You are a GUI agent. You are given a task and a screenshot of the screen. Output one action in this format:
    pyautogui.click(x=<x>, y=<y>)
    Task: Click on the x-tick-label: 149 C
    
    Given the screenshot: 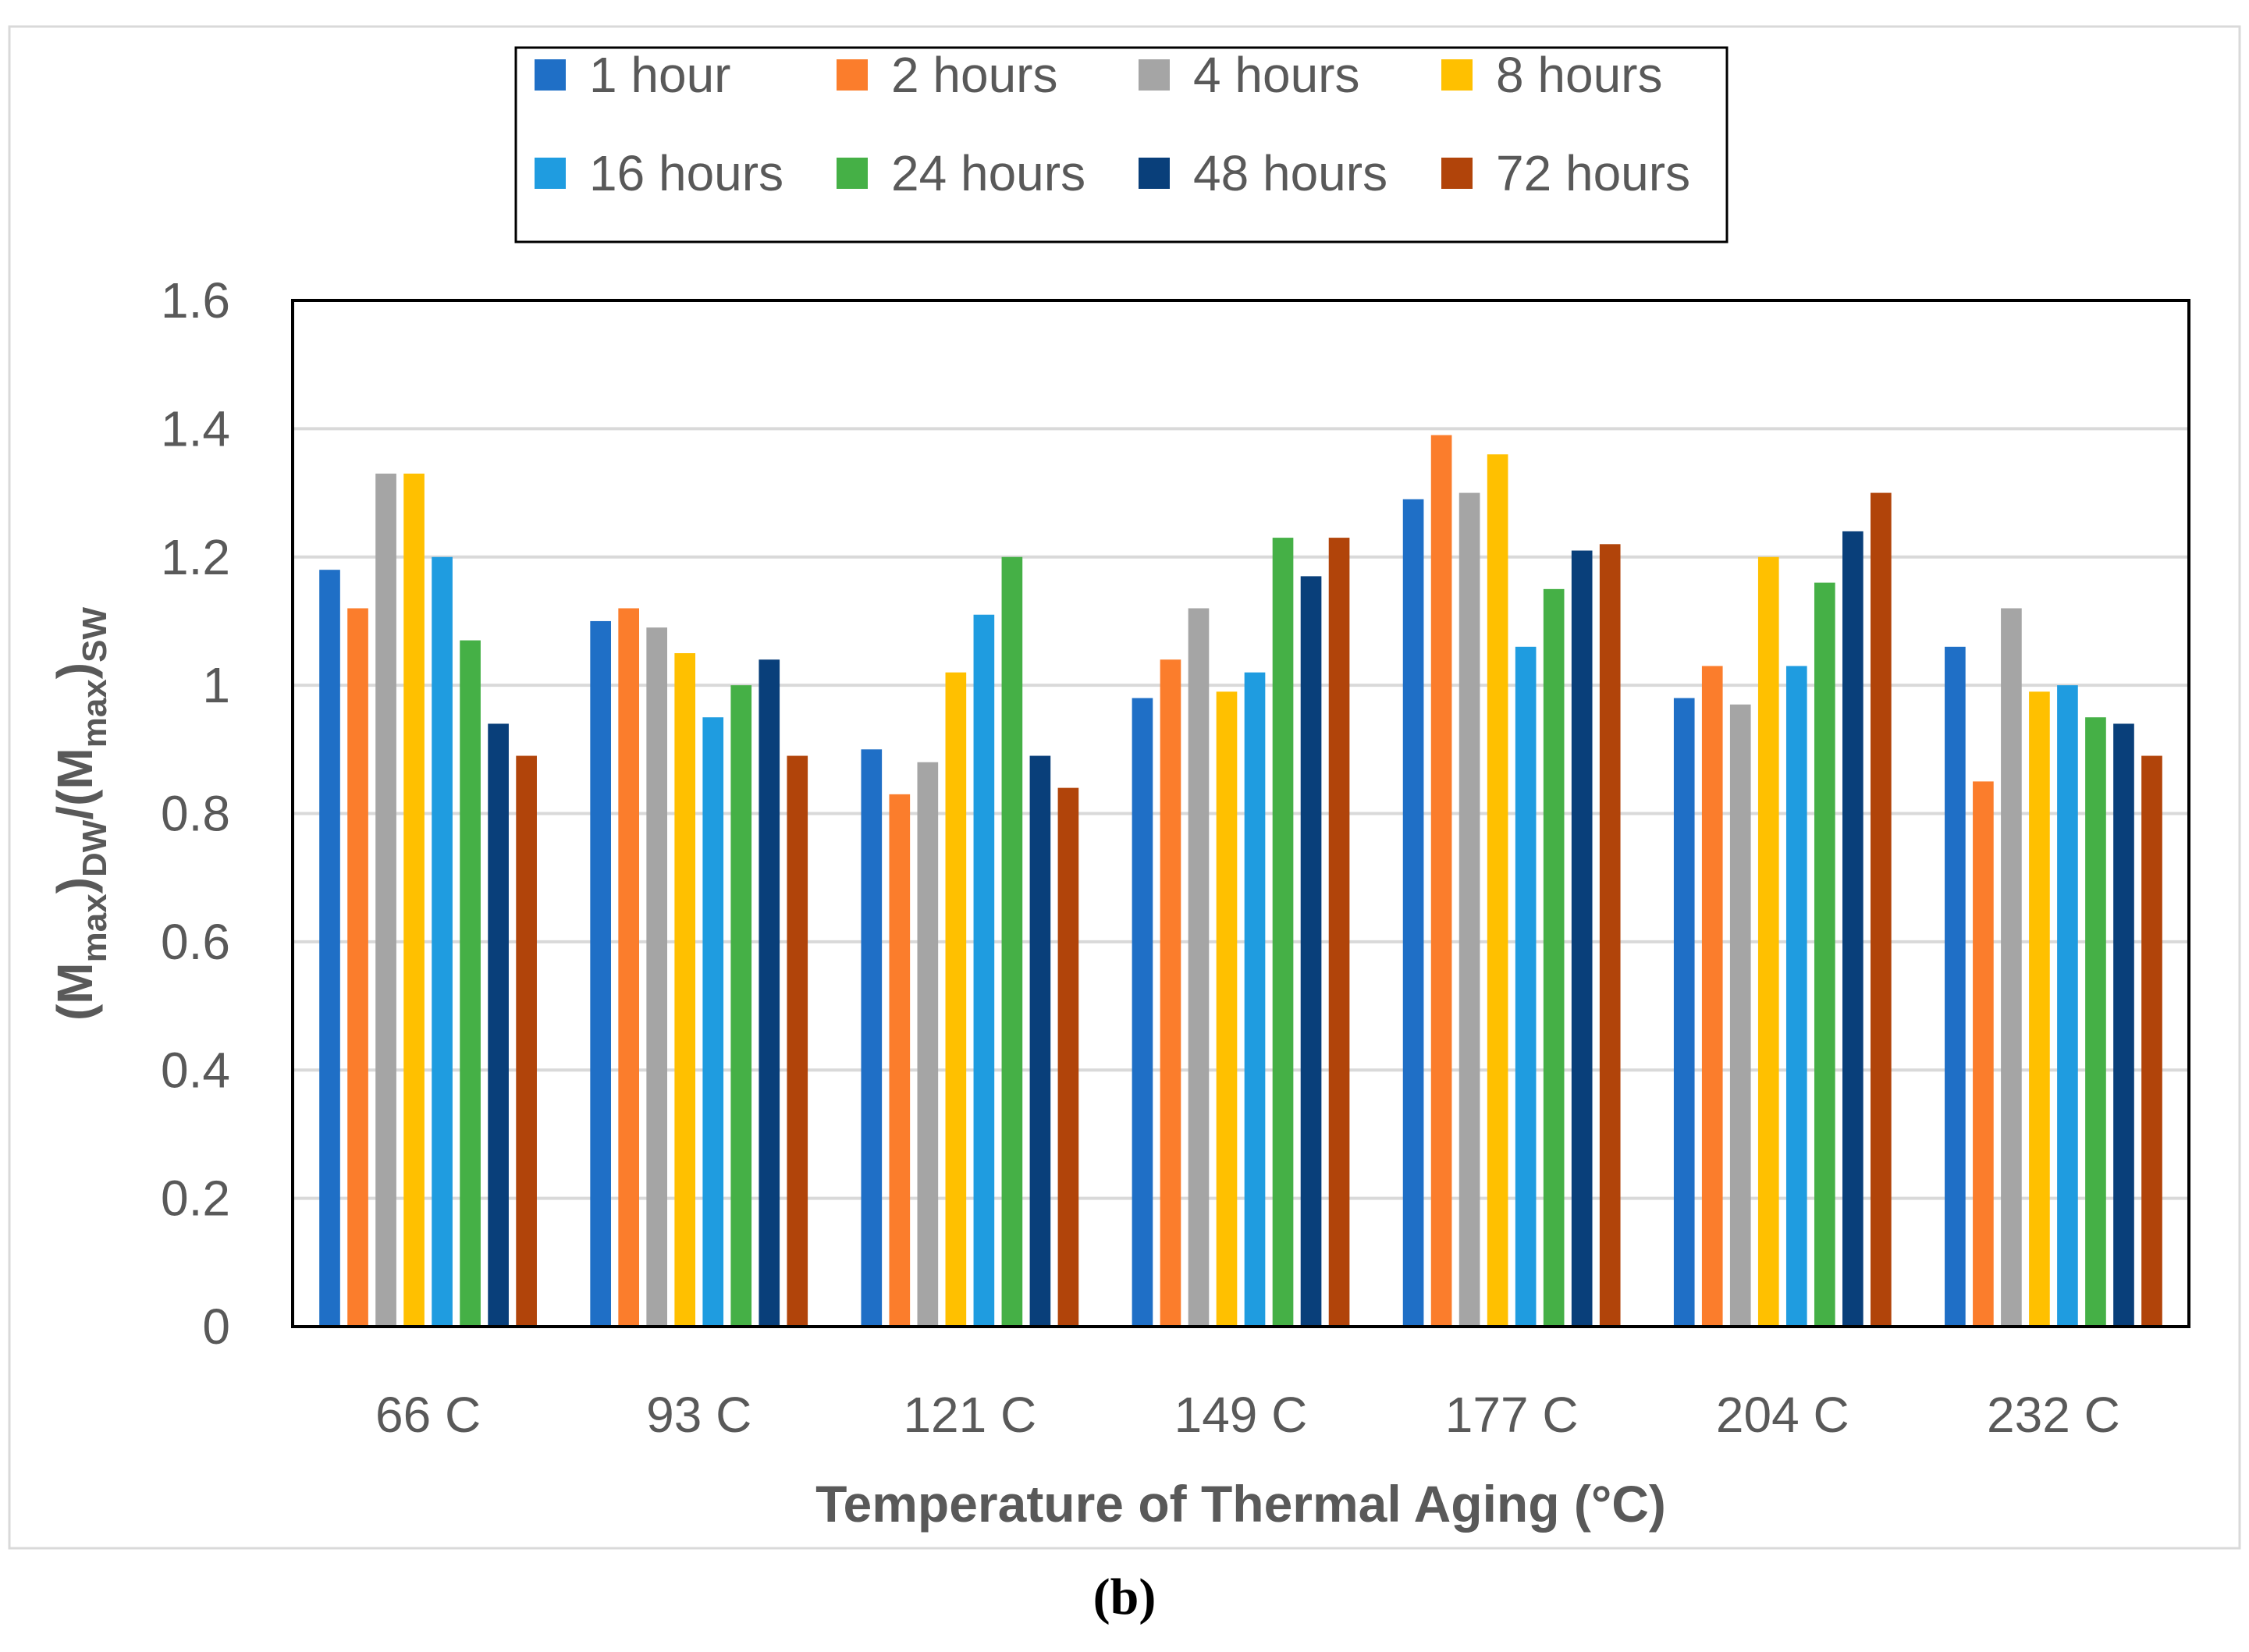 What is the action you would take?
    pyautogui.click(x=1241, y=1415)
    